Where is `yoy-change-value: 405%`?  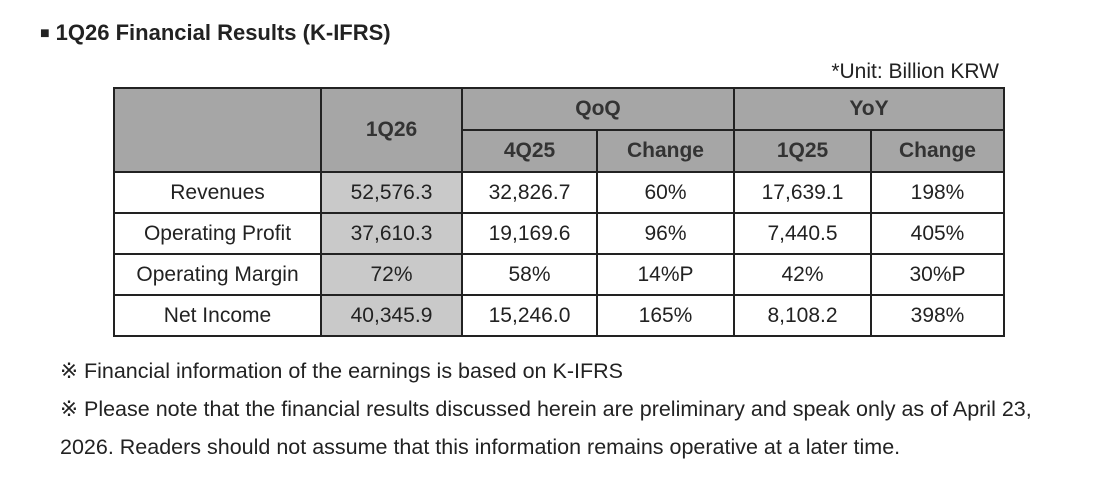
yoy-change-value: 405% is located at coordinates (937, 233).